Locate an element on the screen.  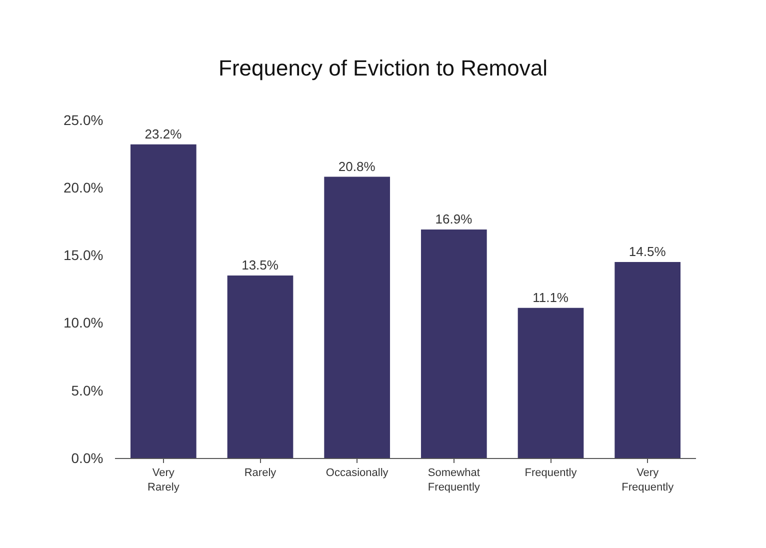
y-tick-label: 20.0% is located at coordinates (83, 188).